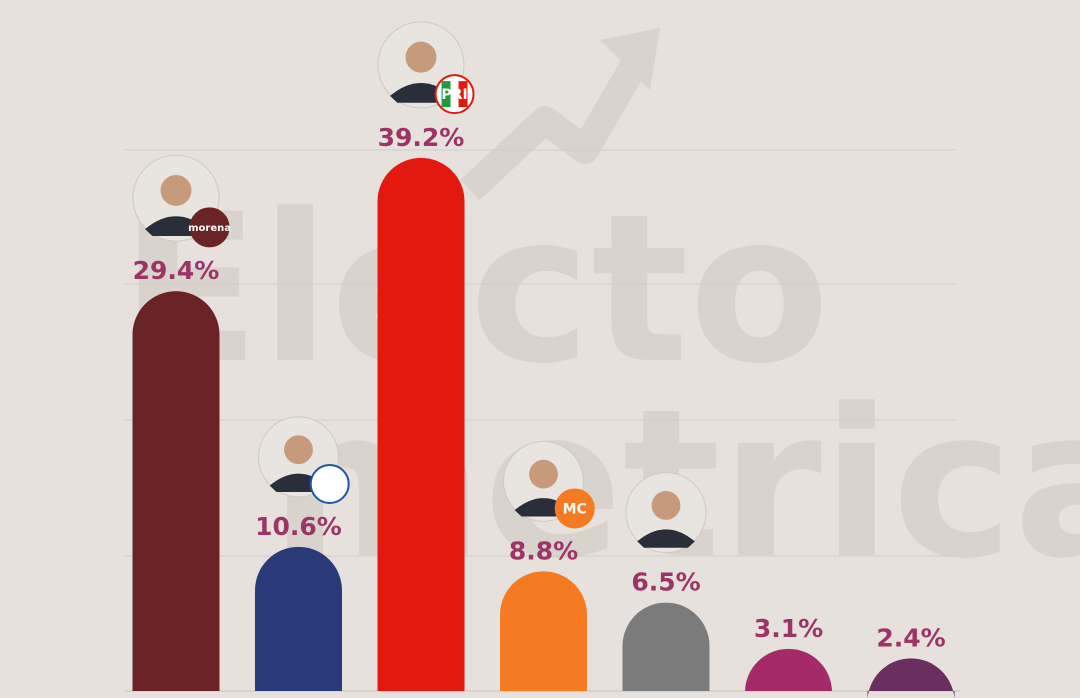  What do you see at coordinates (788, 628) in the screenshot?
I see `value-label-5: 3.1%` at bounding box center [788, 628].